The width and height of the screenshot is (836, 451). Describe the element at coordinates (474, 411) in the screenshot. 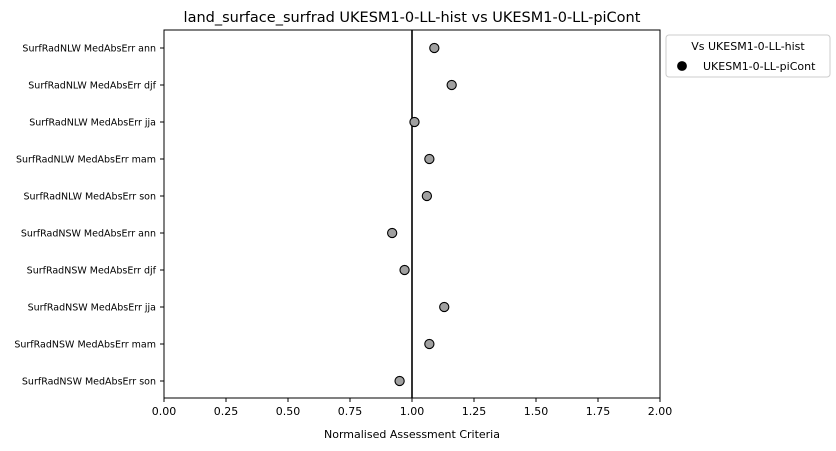

I see `x-tick-label: 1.25` at that location.